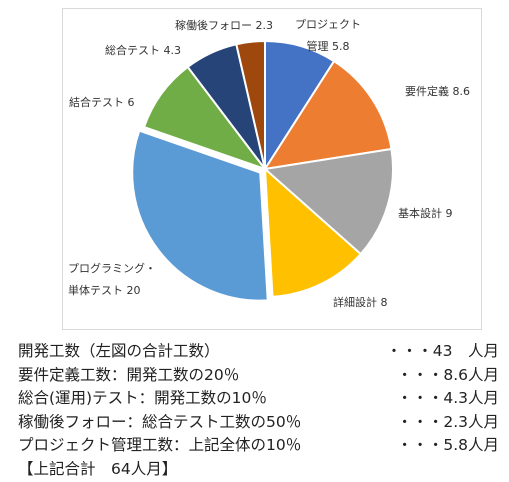  I want to click on pie-slice-label: 結合テスト 6, so click(102, 102).